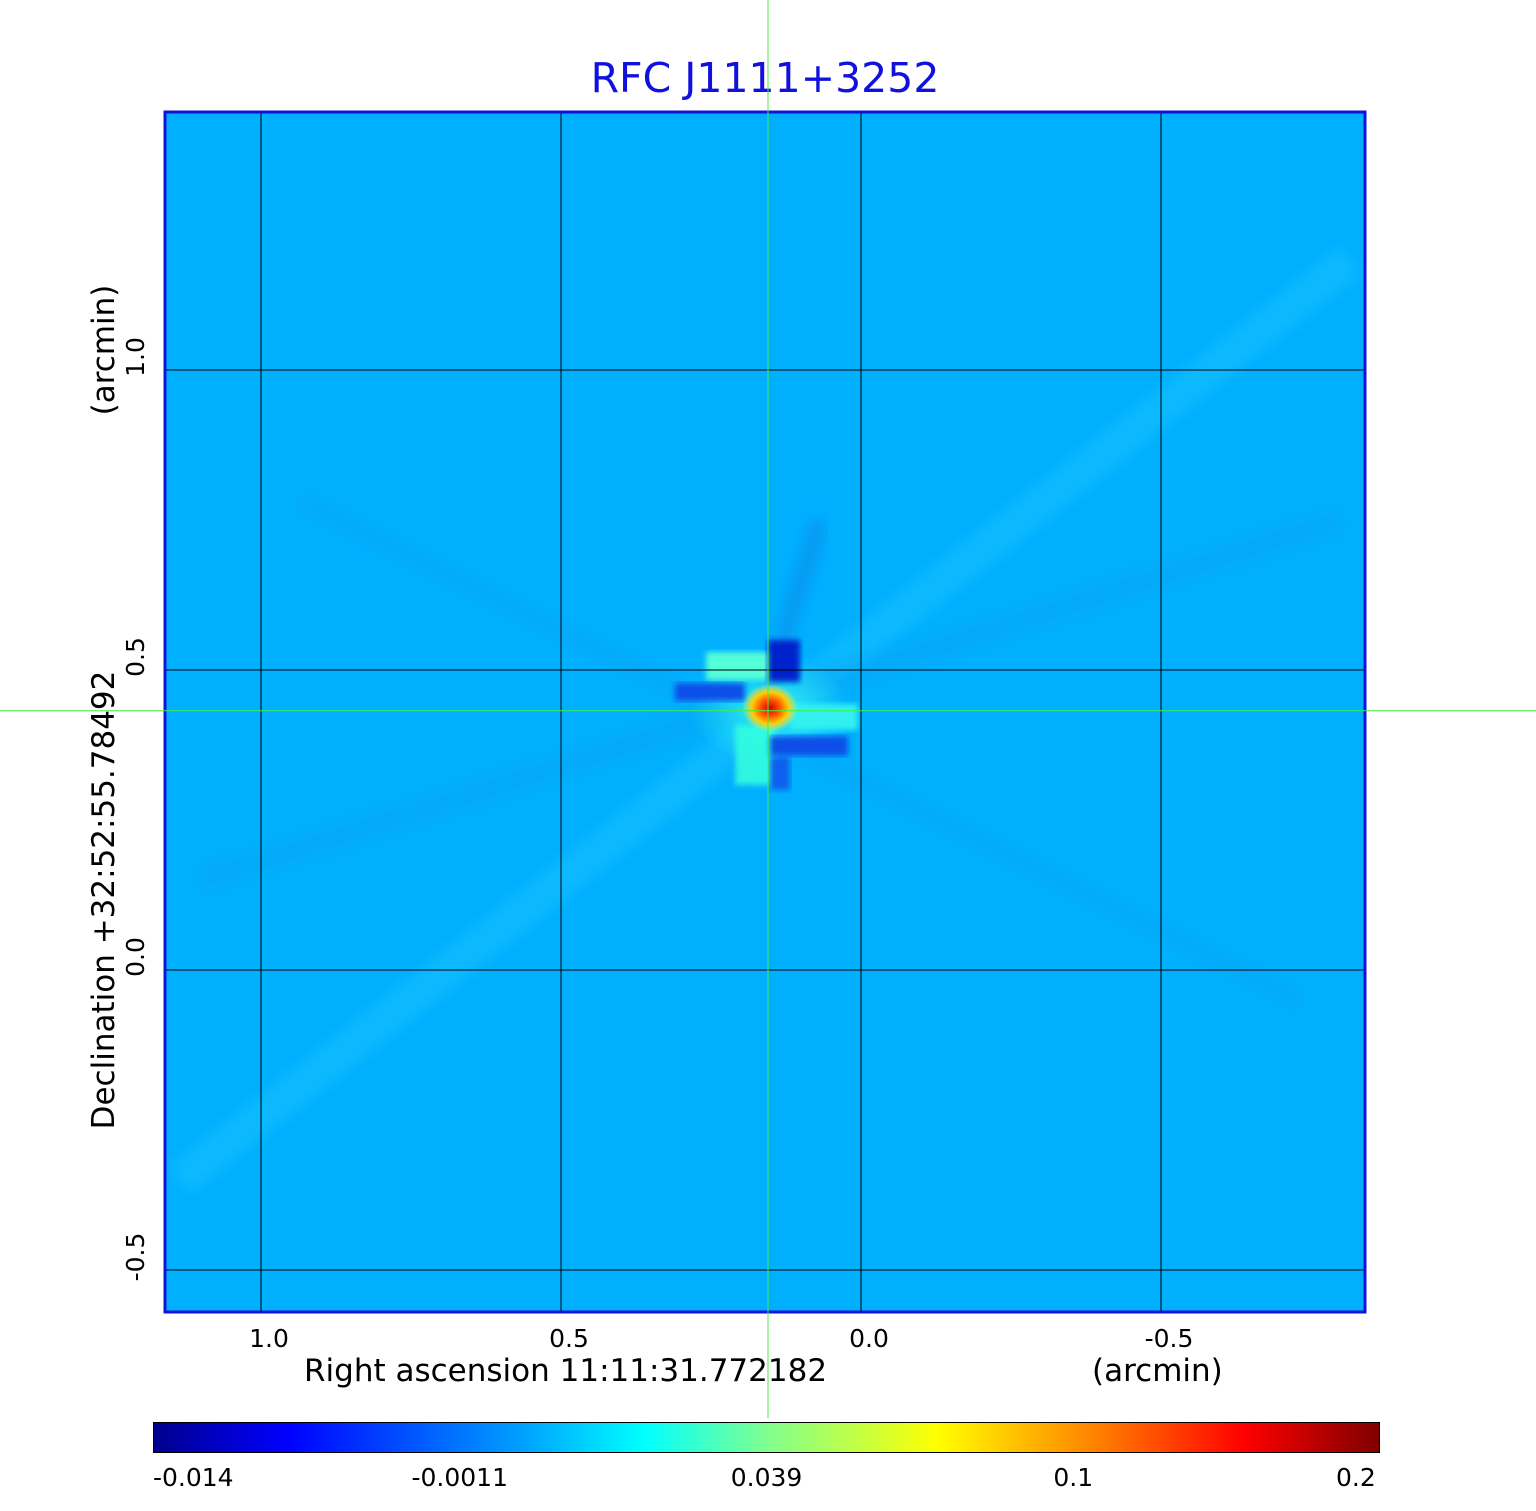 The height and width of the screenshot is (1511, 1536). I want to click on x-tick-label: 0.0, so click(869, 1338).